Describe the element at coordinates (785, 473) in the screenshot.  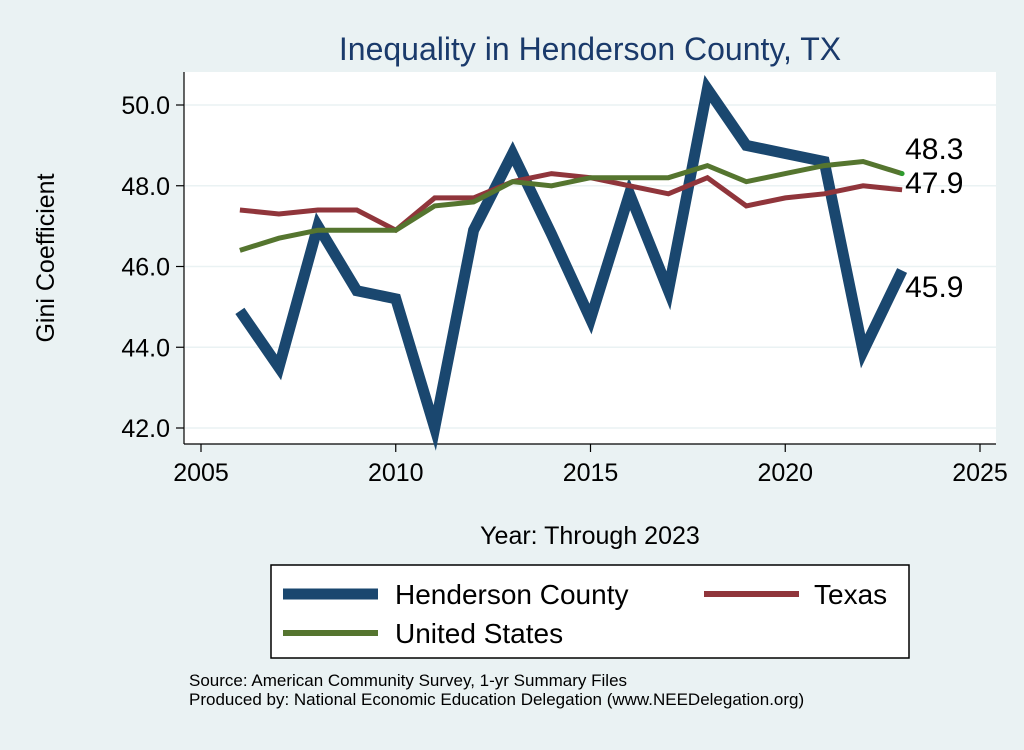
I see `x-tick-label: 2020` at that location.